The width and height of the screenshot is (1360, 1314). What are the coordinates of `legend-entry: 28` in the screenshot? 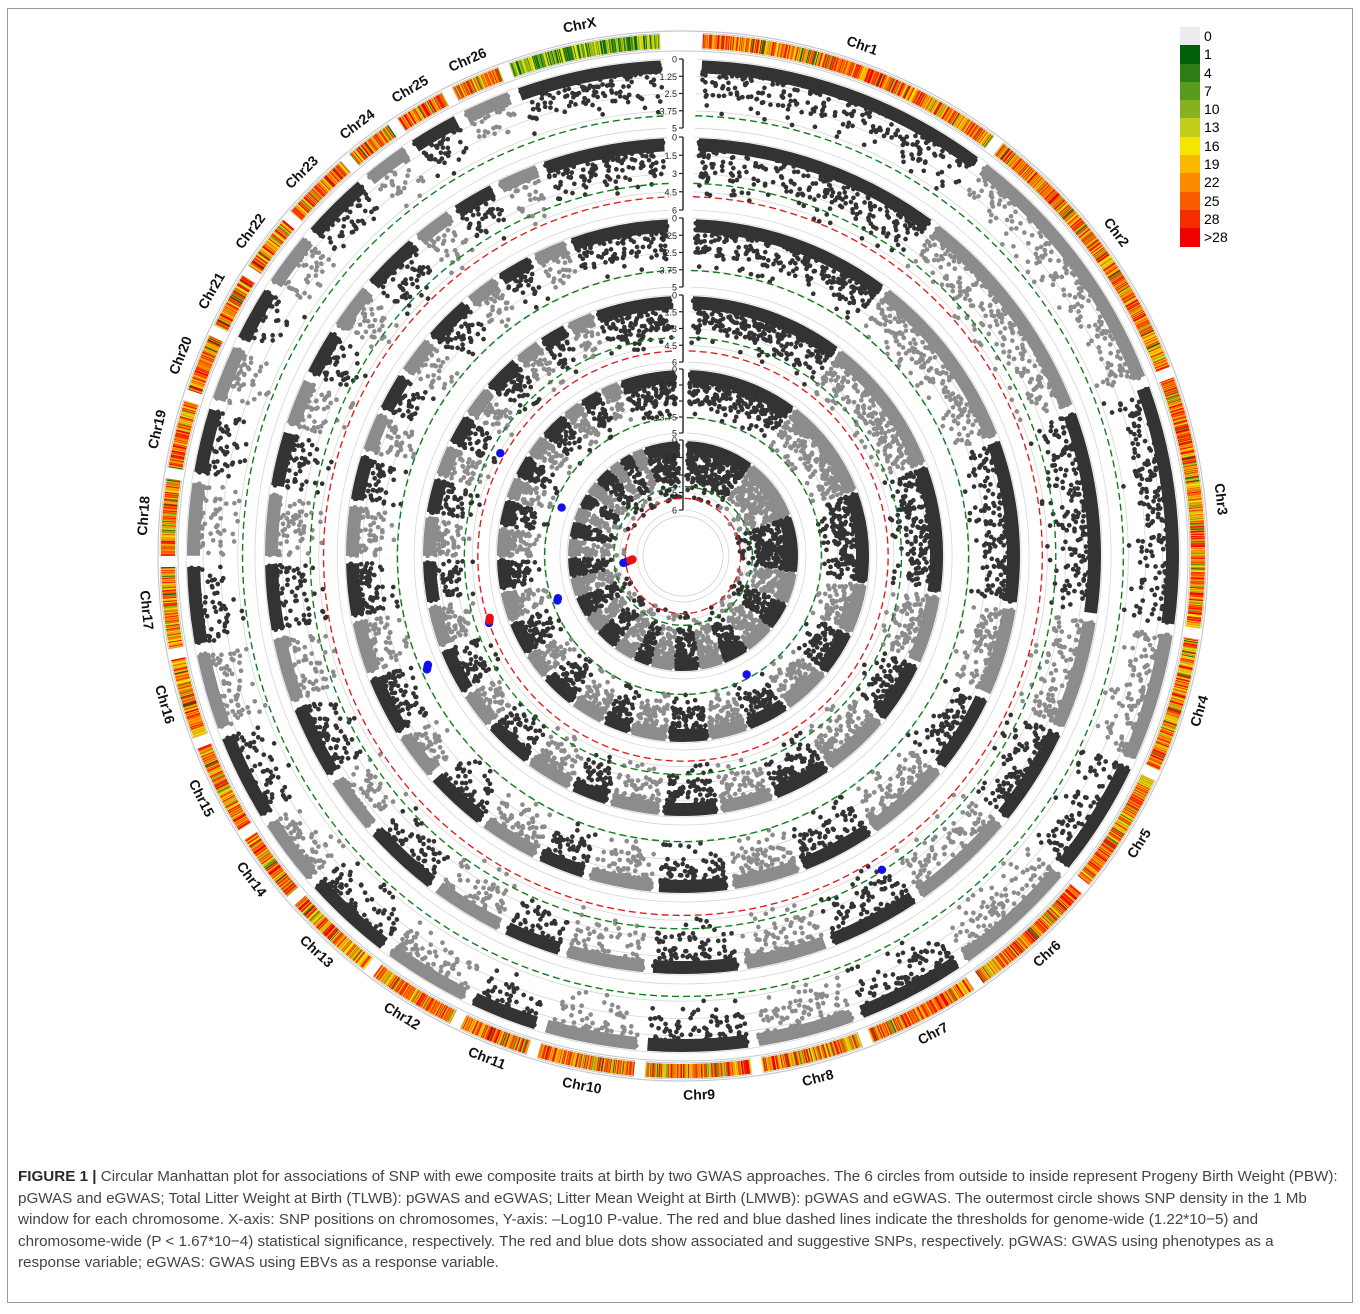 It's located at (1220, 219).